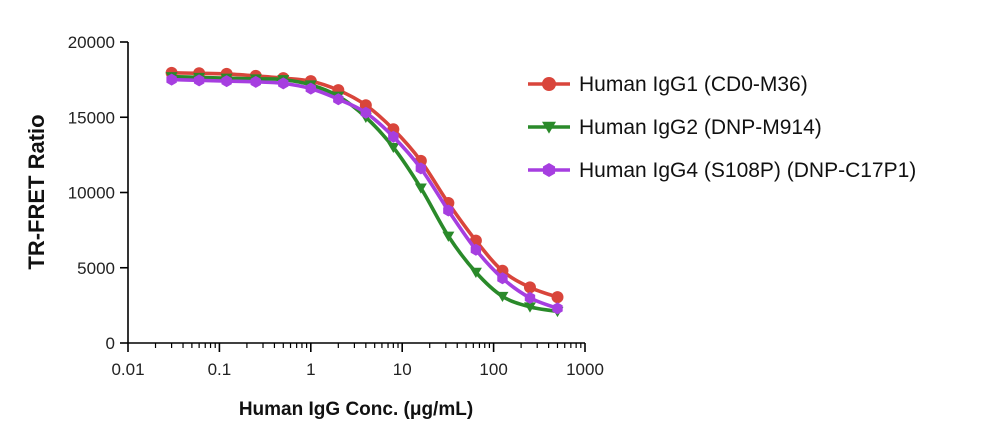 Image resolution: width=1000 pixels, height=440 pixels. Describe the element at coordinates (220, 369) in the screenshot. I see `x-tick-label: 0.1` at that location.